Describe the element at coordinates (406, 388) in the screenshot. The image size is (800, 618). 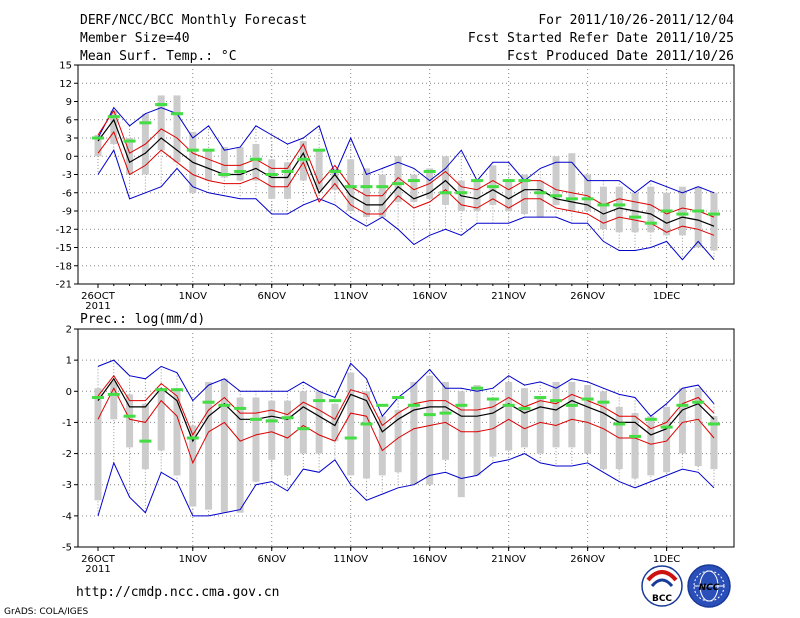
I see `envelope-upper-line` at that location.